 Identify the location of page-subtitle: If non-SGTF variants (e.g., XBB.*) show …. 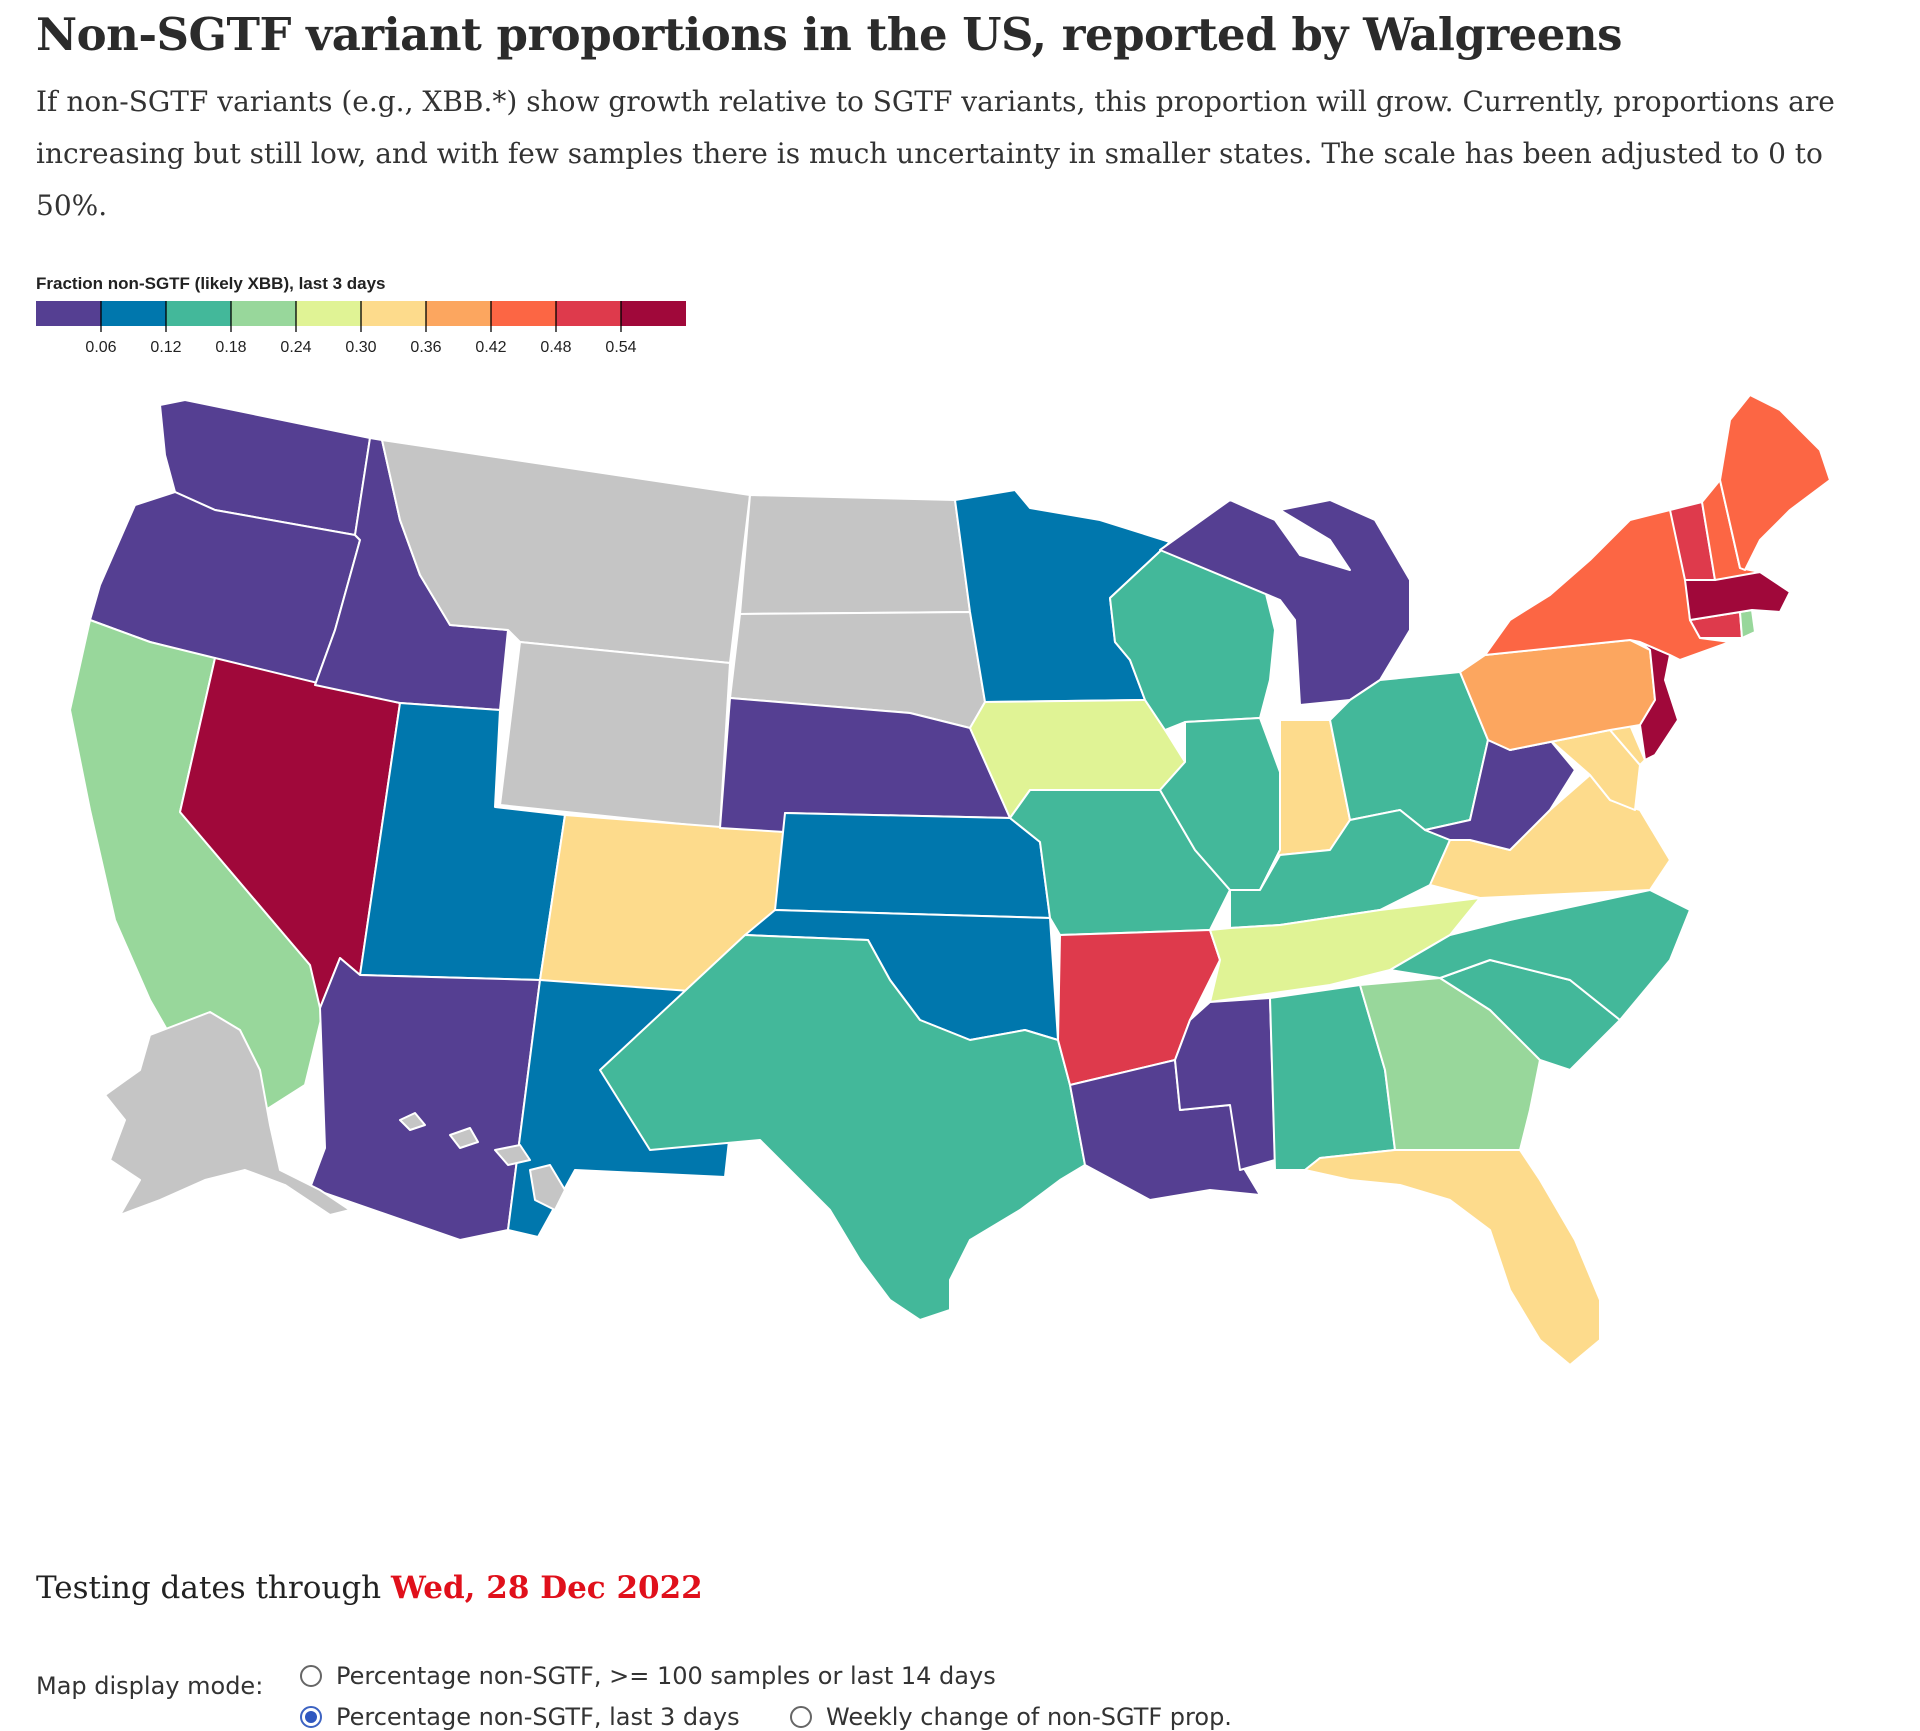
(935, 153).